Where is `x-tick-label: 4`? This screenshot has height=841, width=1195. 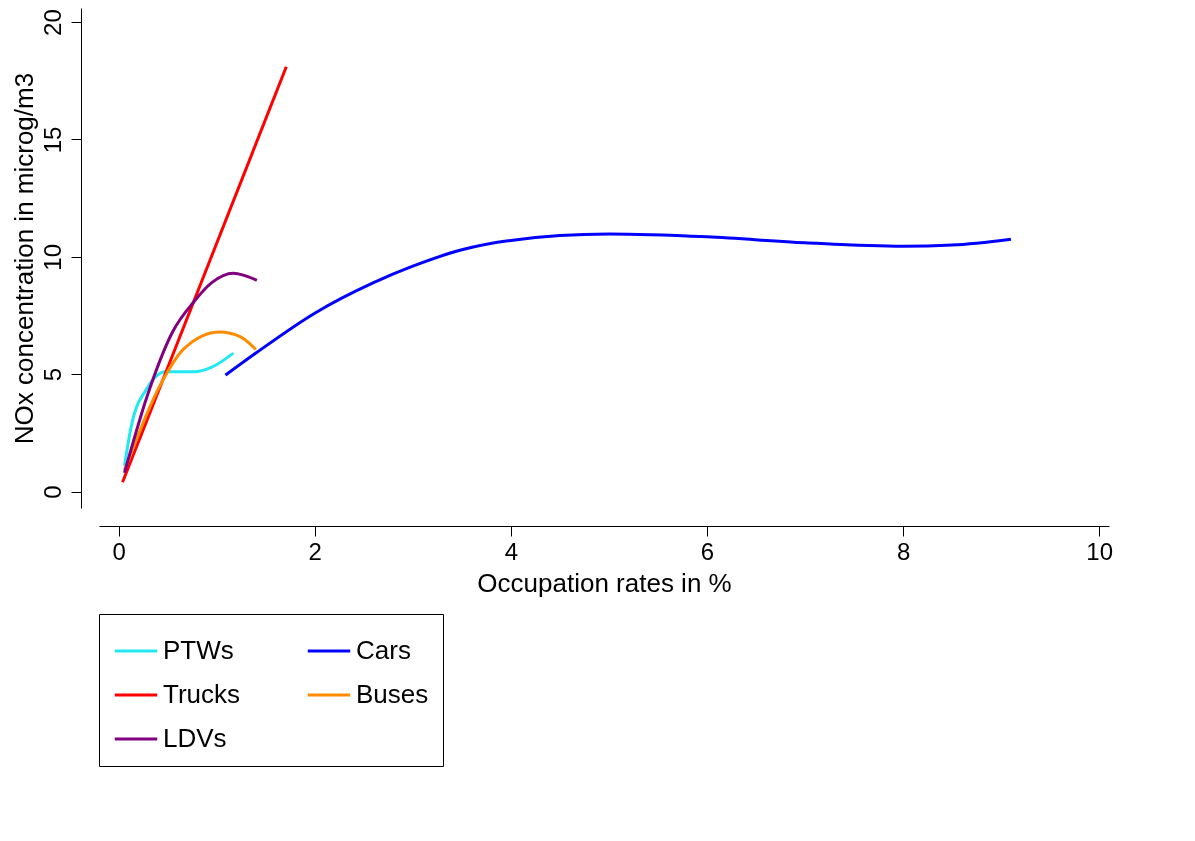 x-tick-label: 4 is located at coordinates (511, 551).